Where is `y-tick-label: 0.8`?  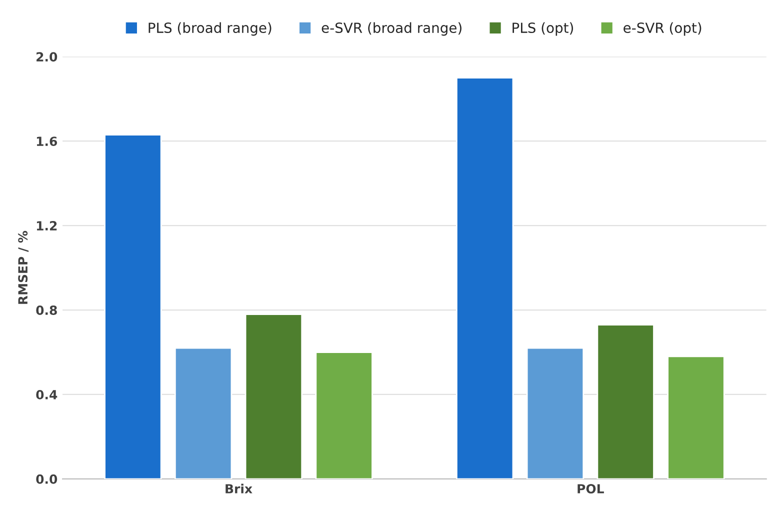
y-tick-label: 0.8 is located at coordinates (46, 310).